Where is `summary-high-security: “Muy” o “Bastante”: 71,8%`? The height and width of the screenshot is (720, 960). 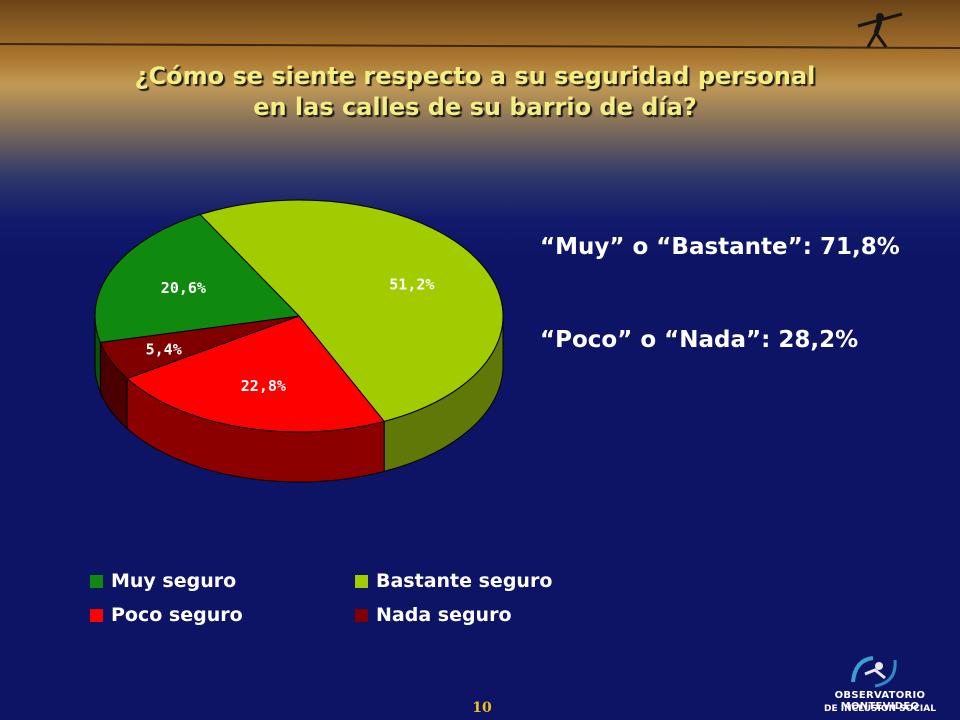
summary-high-security: “Muy” o “Bastante”: 71,8% is located at coordinates (720, 247).